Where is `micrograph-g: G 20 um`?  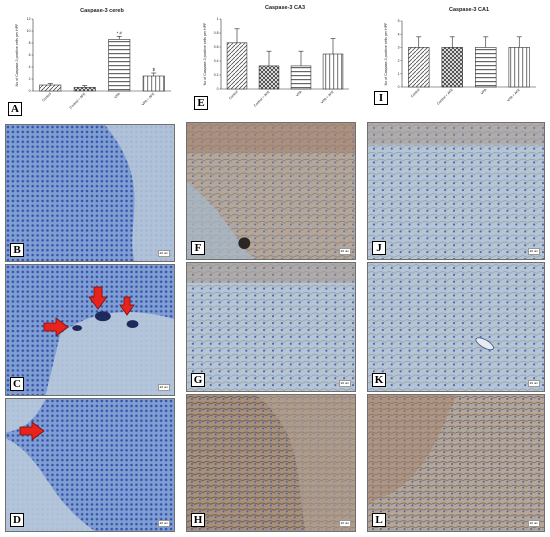
micrograph-g: G 20 um is located at coordinates (271, 327).